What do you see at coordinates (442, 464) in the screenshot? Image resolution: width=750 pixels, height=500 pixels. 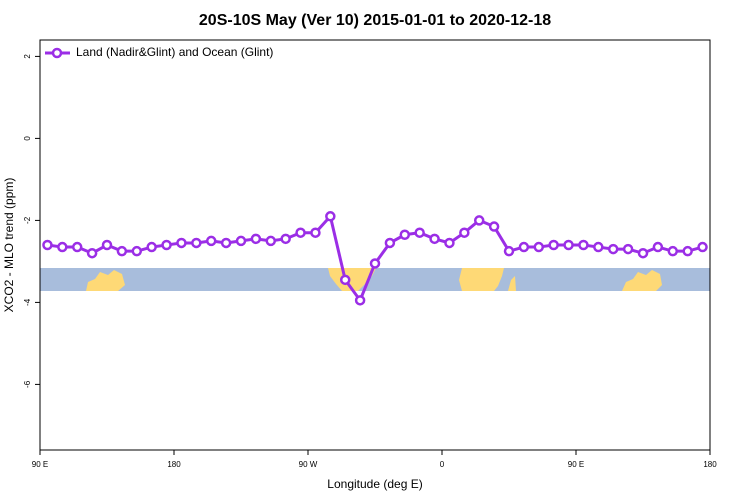 I see `x-tick-label: 0` at bounding box center [442, 464].